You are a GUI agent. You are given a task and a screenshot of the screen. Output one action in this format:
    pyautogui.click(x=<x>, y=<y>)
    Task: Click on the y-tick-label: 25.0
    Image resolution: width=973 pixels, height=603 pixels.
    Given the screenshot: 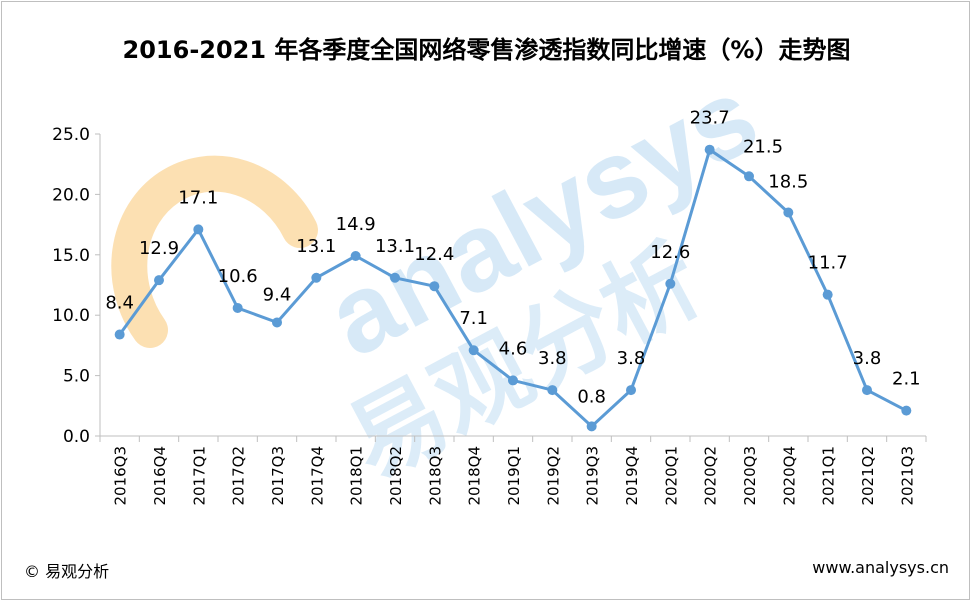 What is the action you would take?
    pyautogui.click(x=71, y=135)
    